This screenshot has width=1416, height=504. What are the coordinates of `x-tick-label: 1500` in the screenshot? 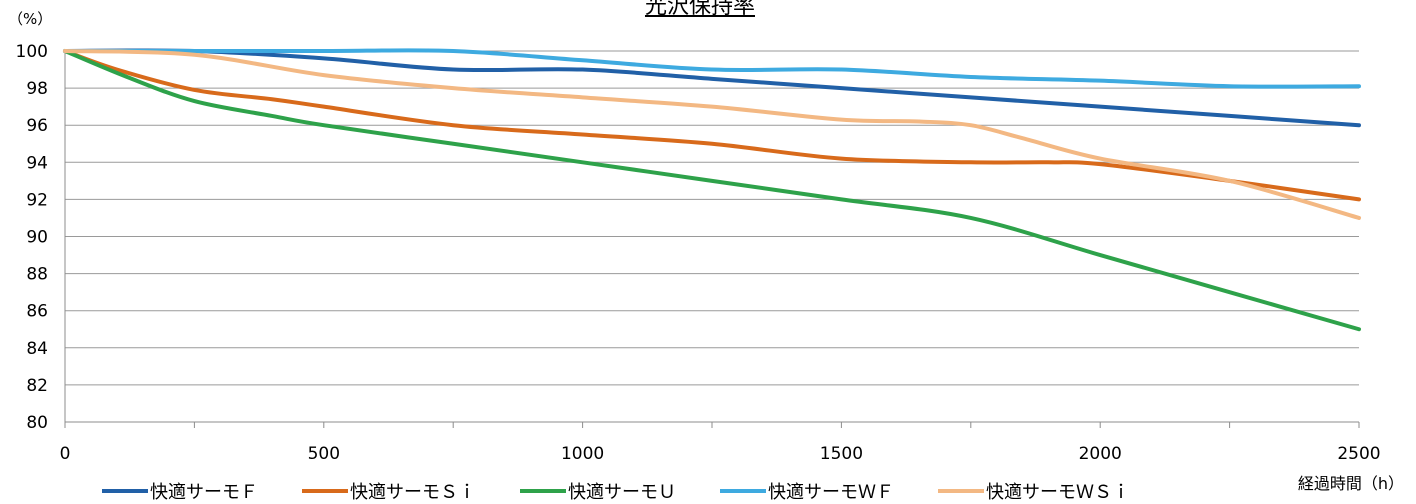 It's located at (841, 454).